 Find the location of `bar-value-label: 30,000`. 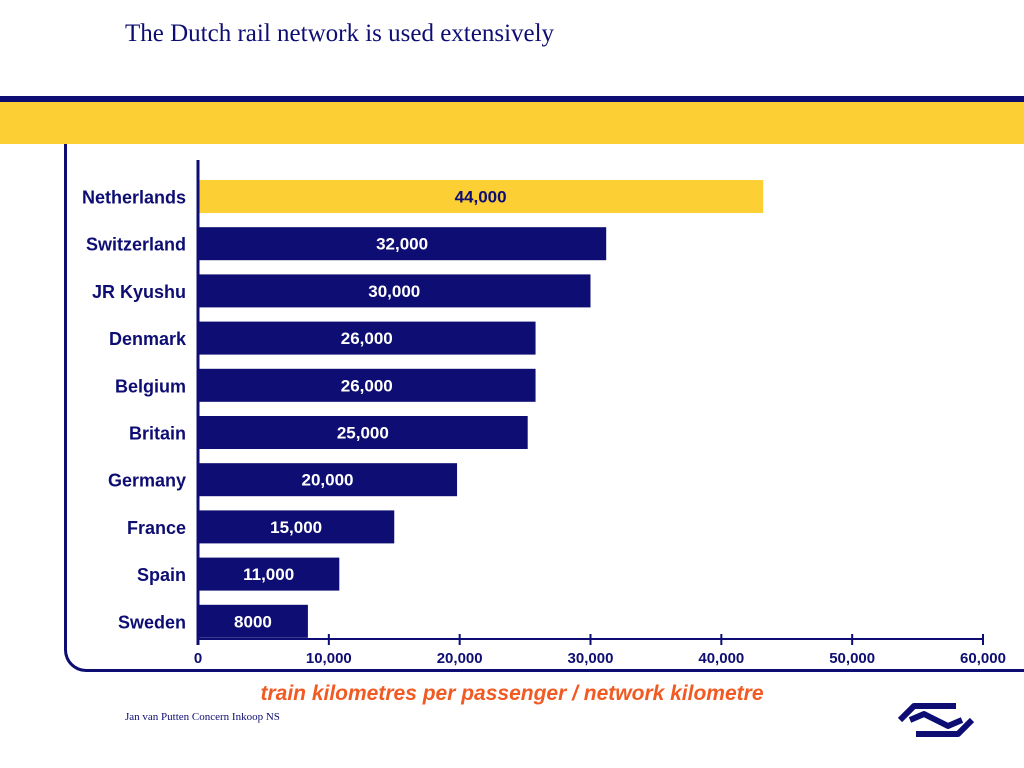

bar-value-label: 30,000 is located at coordinates (394, 291).